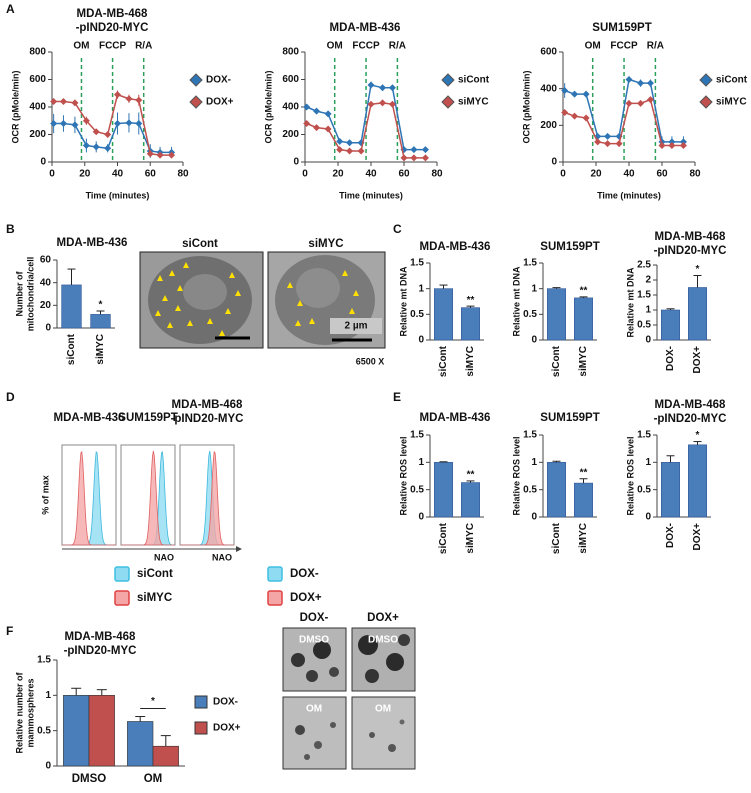  What do you see at coordinates (290, 134) in the screenshot?
I see `y-tick-label: 200` at bounding box center [290, 134].